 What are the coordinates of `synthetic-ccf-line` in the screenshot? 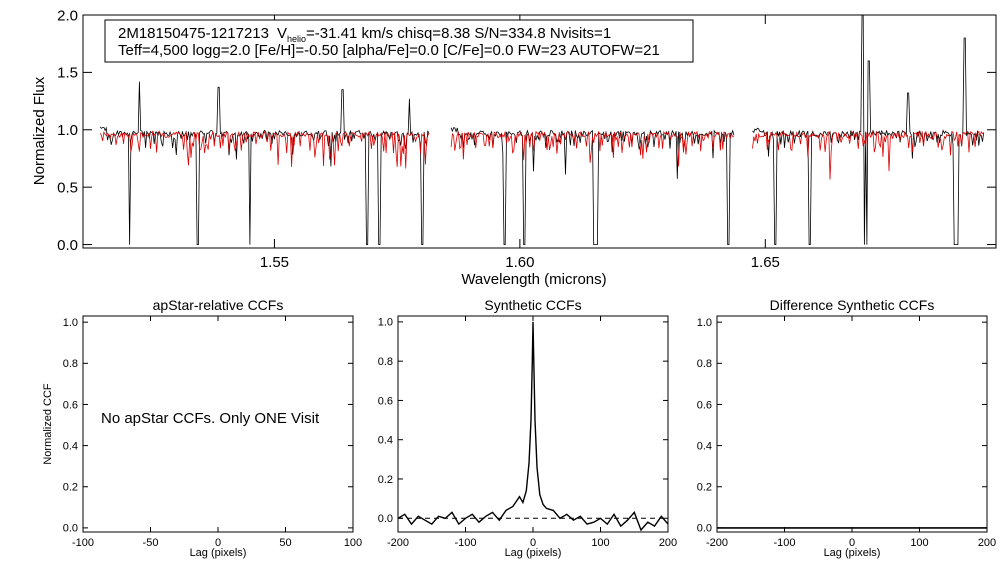 It's located at (533, 426).